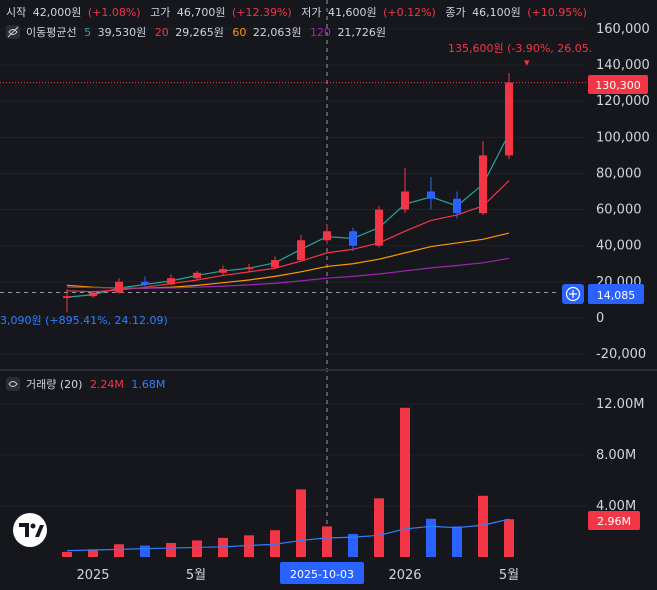  What do you see at coordinates (620, 404) in the screenshot?
I see `volume-tick-label: 12.00M` at bounding box center [620, 404].